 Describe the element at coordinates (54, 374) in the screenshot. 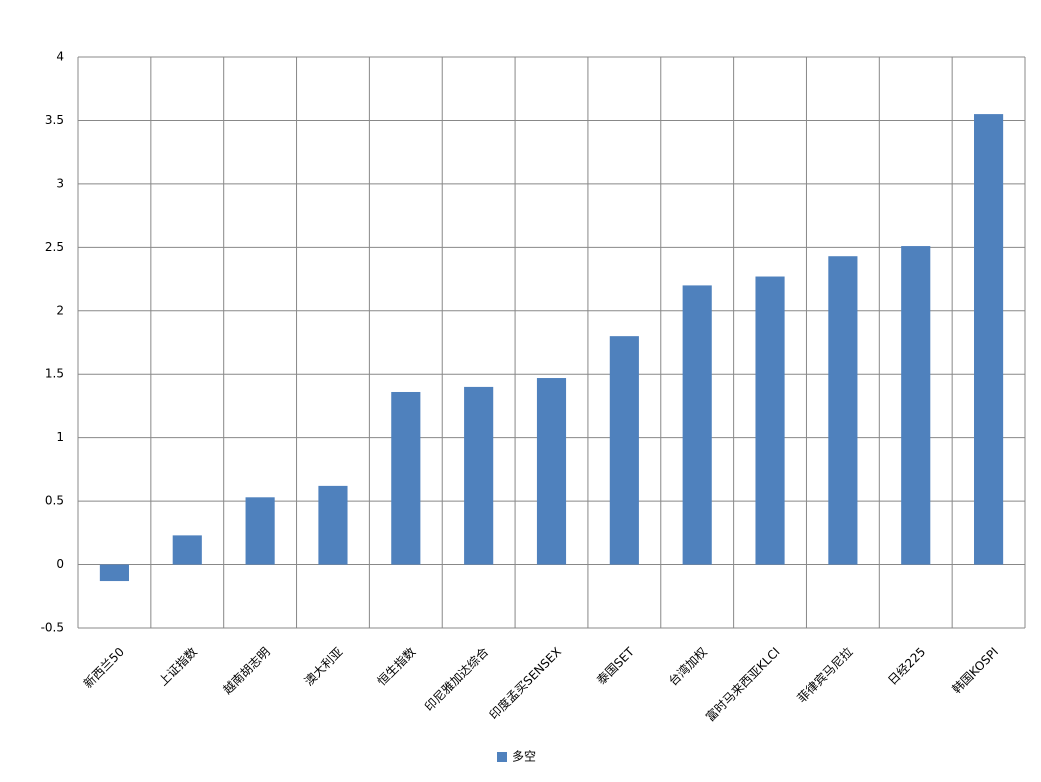

I see `y-tick-label: 1.5` at that location.